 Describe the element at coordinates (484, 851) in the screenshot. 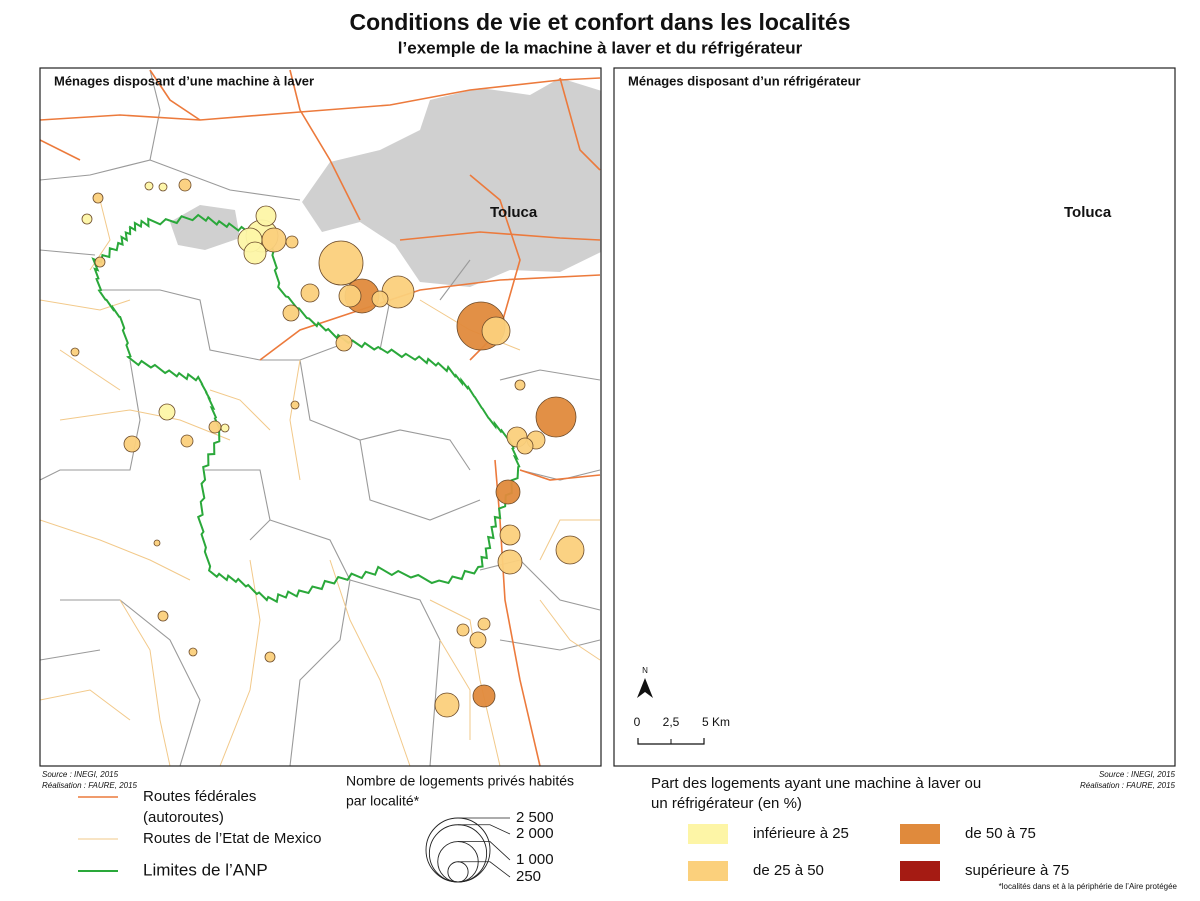

I see `size-legend-leader` at that location.